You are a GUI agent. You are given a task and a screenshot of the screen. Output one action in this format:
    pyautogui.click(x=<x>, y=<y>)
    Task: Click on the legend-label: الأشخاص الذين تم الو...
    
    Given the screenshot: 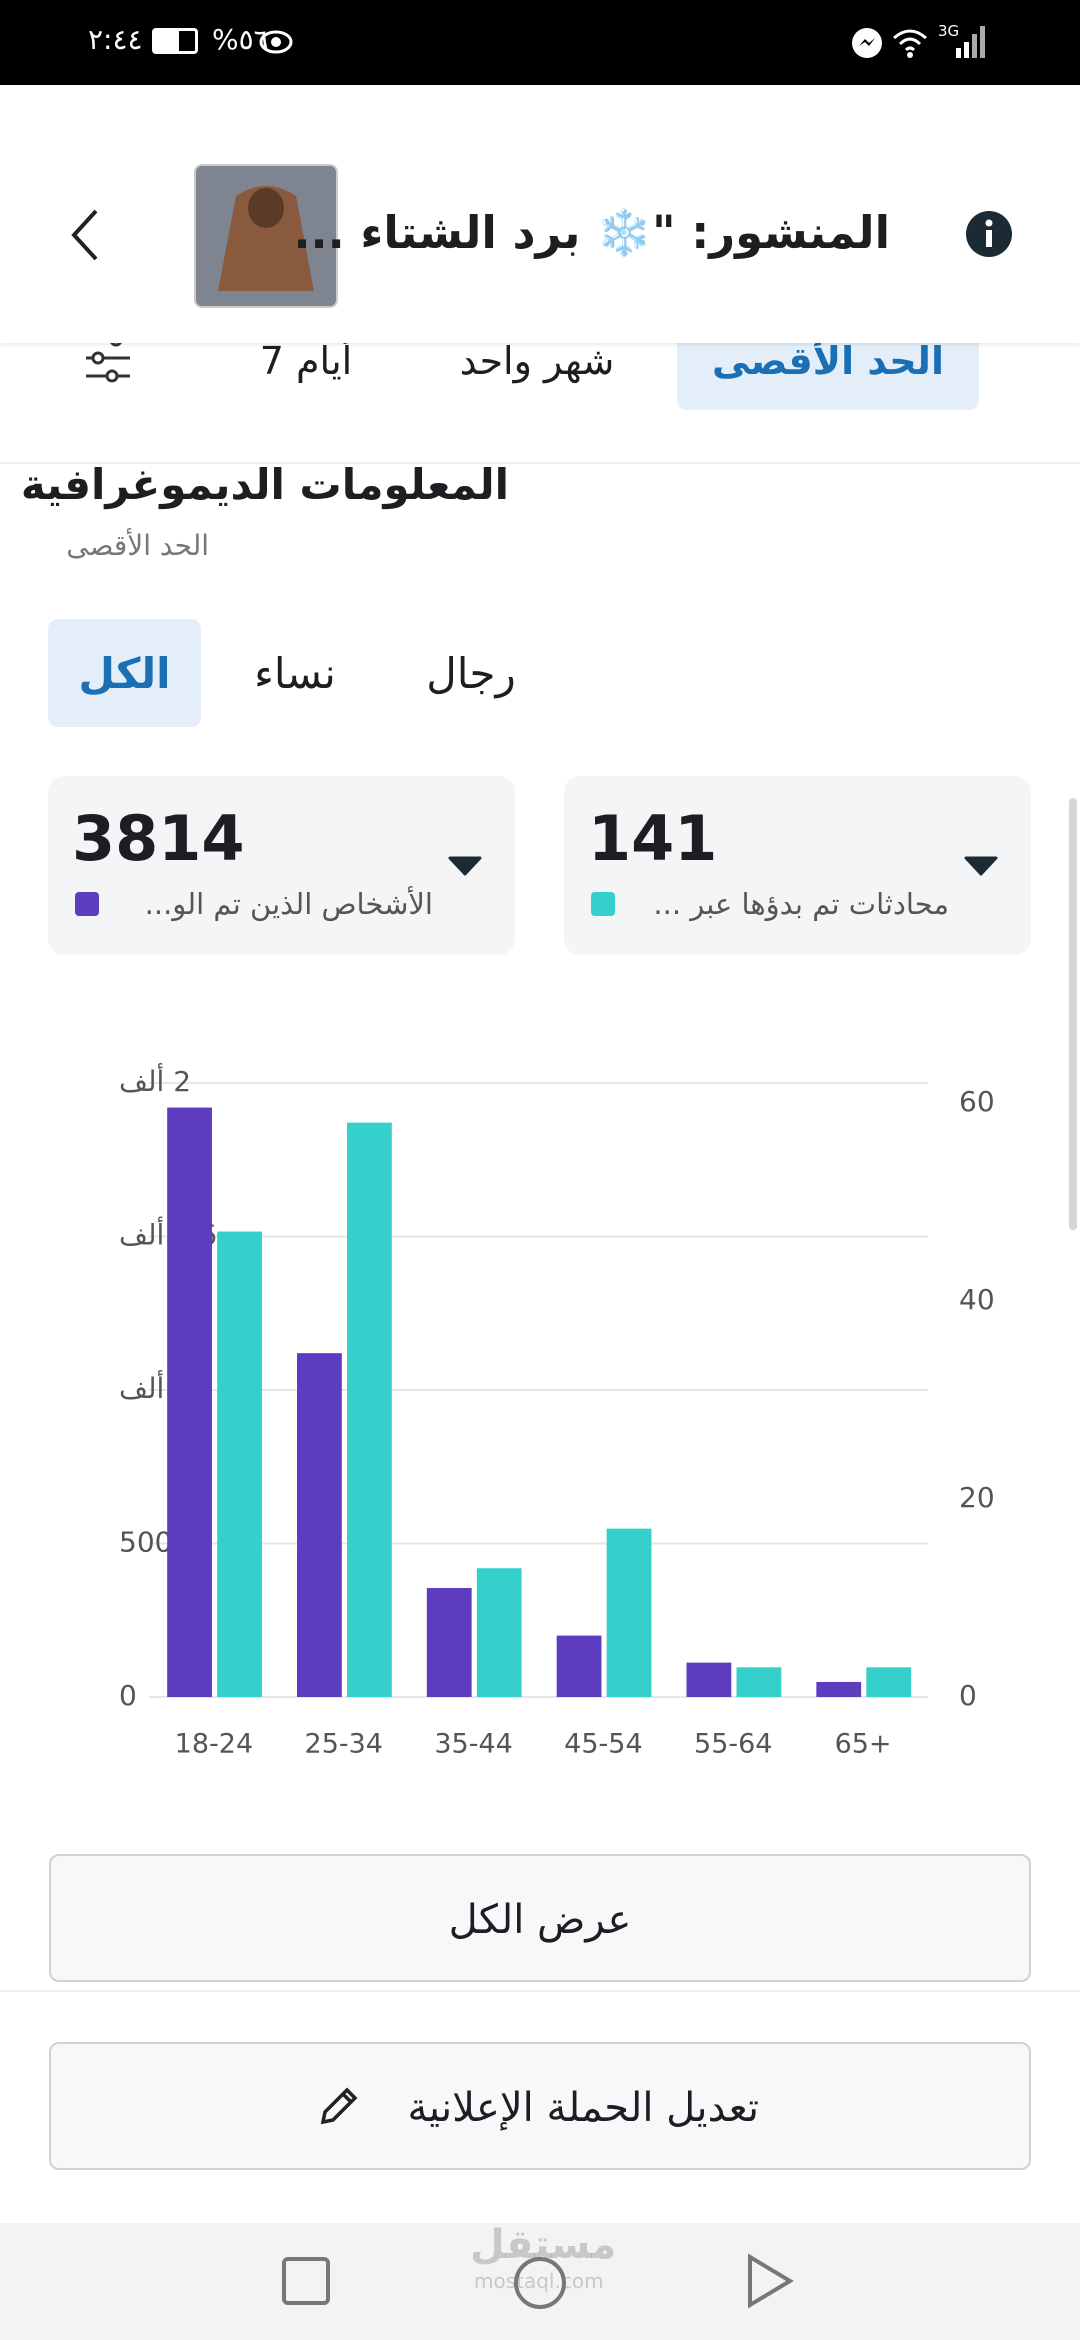 What is the action you would take?
    pyautogui.click(x=288, y=904)
    